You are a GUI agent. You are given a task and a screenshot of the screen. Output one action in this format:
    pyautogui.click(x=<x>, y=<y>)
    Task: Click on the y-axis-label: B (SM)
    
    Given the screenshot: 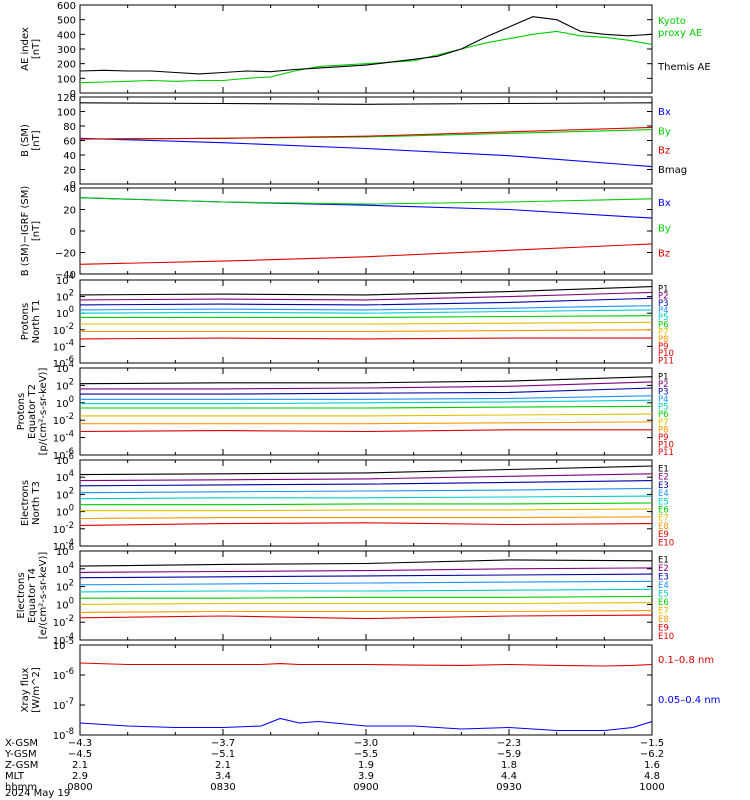 What is the action you would take?
    pyautogui.click(x=25, y=140)
    